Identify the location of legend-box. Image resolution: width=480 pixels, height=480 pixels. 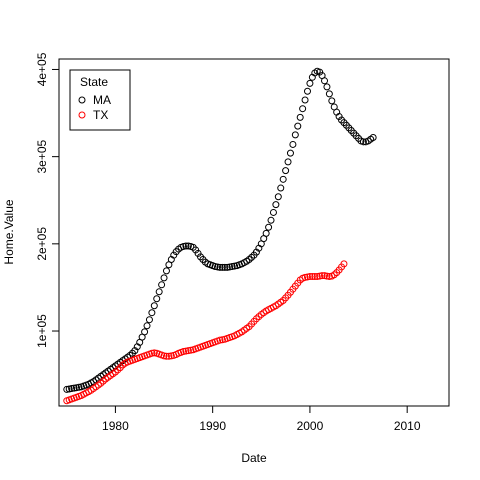
(100, 100).